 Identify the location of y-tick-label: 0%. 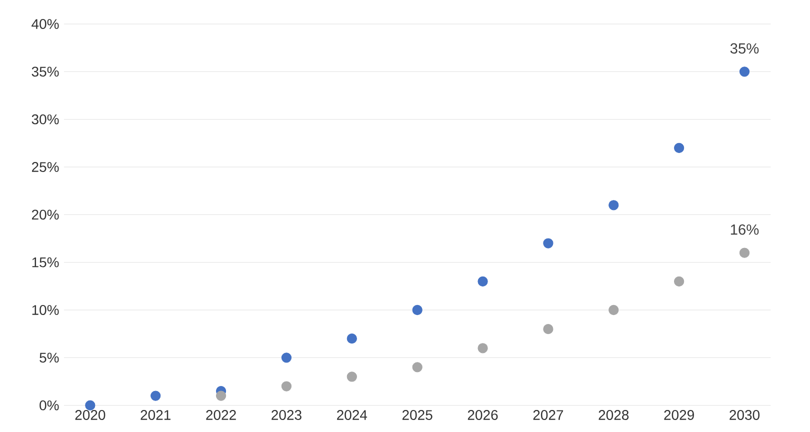
(49, 405).